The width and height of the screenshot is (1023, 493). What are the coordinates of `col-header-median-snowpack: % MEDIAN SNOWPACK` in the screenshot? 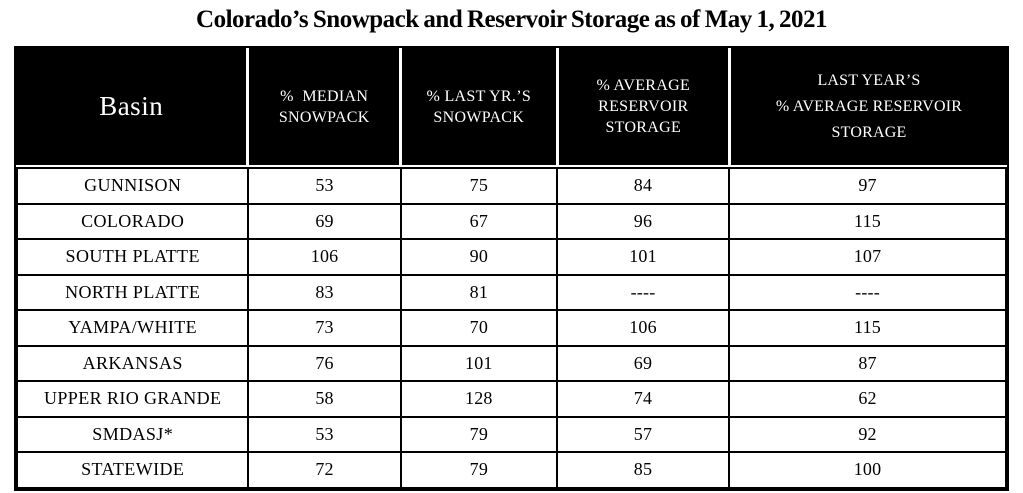 It's located at (323, 106).